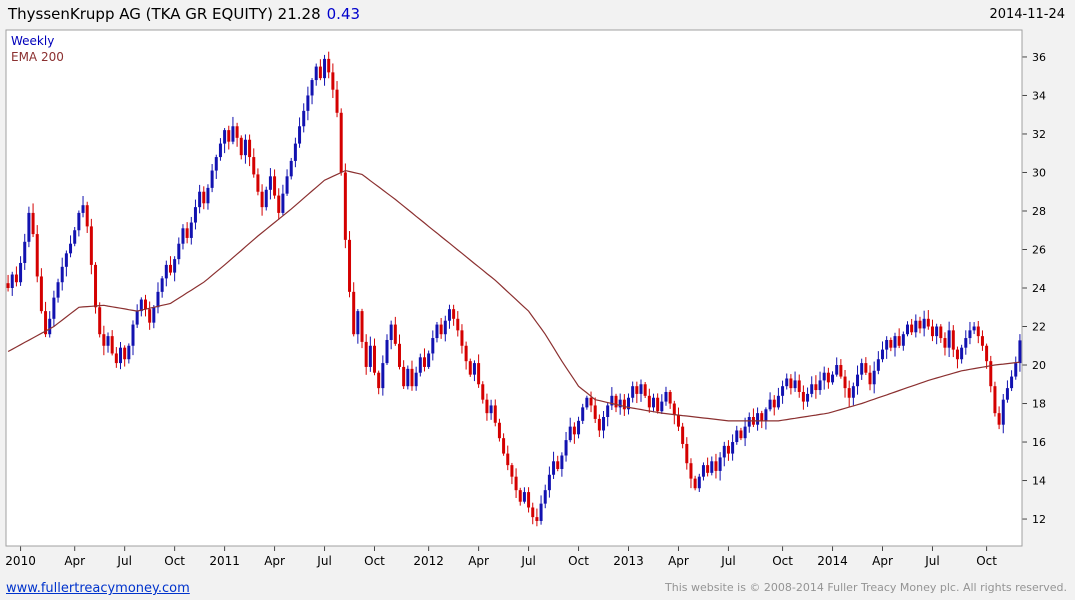 The width and height of the screenshot is (1075, 600). I want to click on svg-text: 24, so click(1039, 288).